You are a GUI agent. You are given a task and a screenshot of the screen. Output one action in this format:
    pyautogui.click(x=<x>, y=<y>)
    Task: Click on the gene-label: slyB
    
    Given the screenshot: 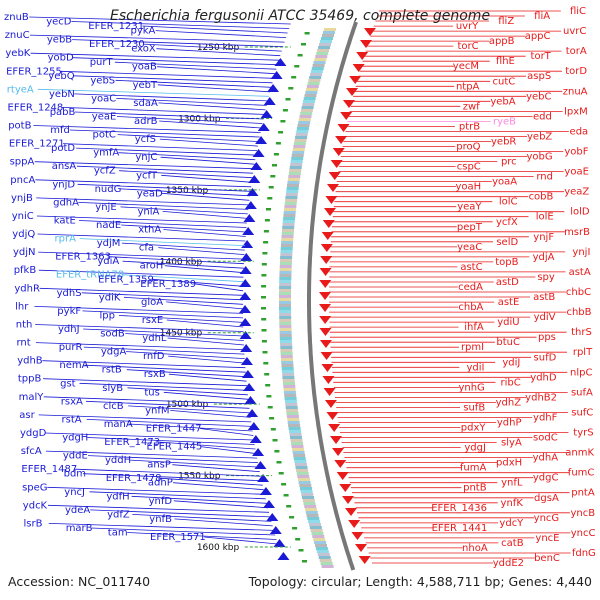 What is the action you would take?
    pyautogui.click(x=112, y=388)
    